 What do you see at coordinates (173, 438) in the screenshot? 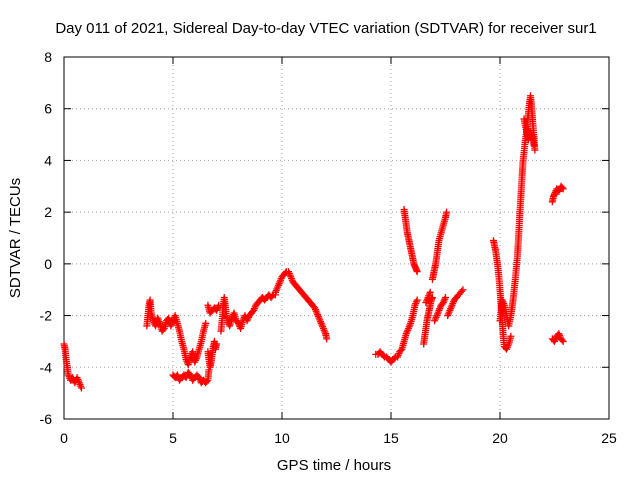
I see `x-tick-label: 5` at bounding box center [173, 438].